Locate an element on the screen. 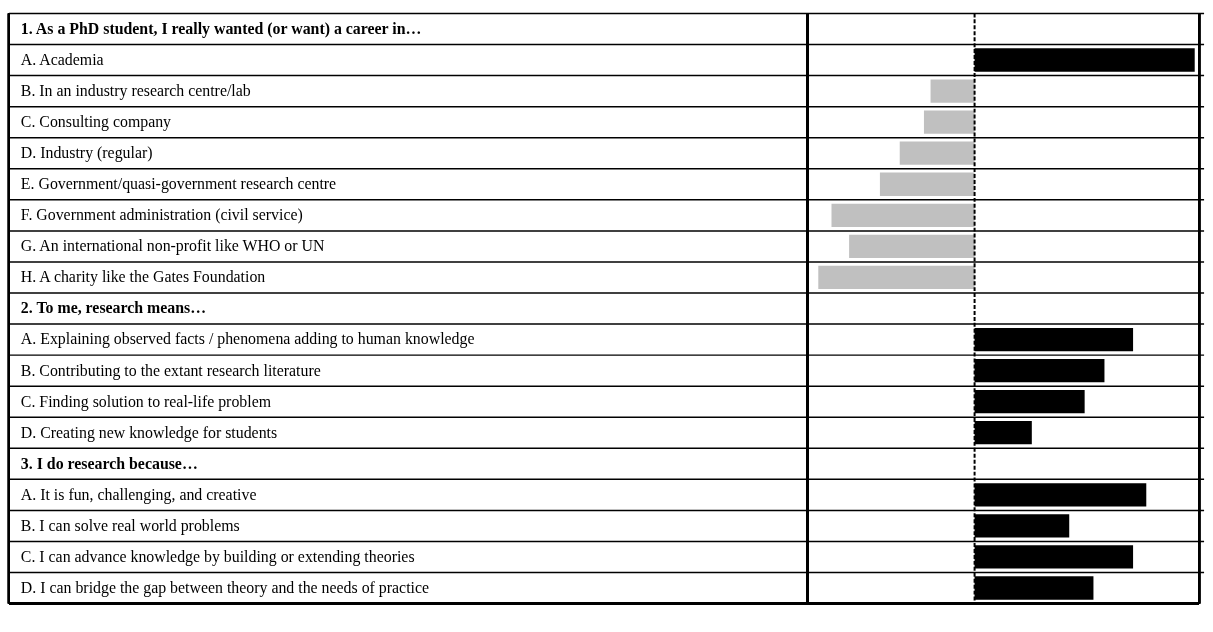 This screenshot has width=1213, height=632. y-tick-label: A. Academia is located at coordinates (62, 59).